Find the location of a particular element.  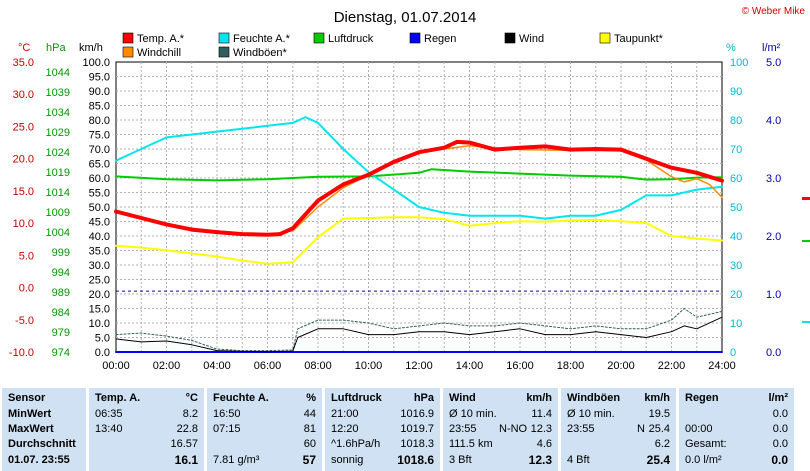

legend-label: Windböen* is located at coordinates (260, 53).